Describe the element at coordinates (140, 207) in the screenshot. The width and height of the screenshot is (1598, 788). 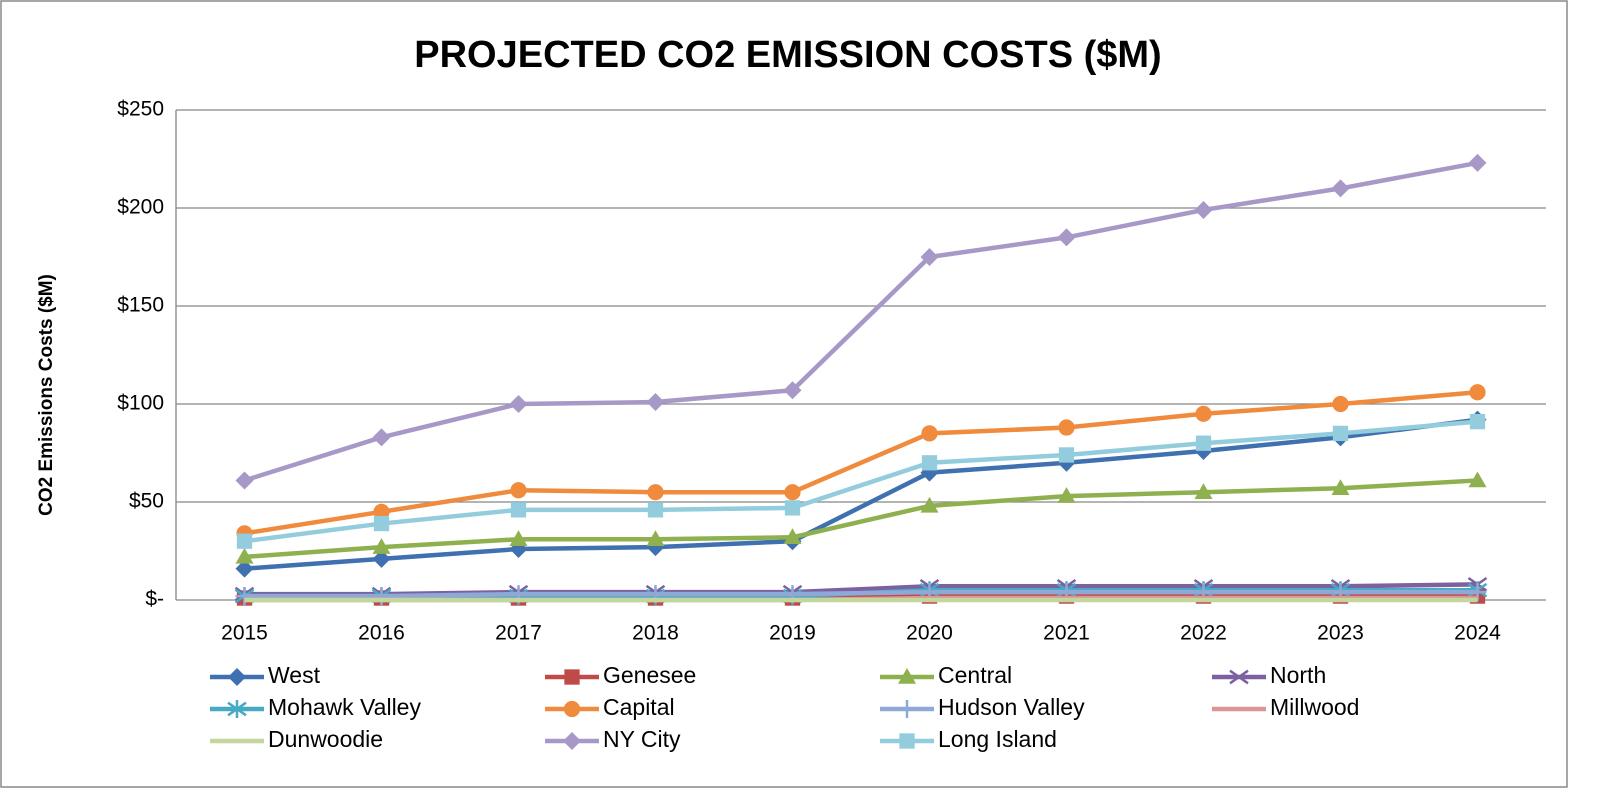
I see `y-tick-label: $200` at that location.